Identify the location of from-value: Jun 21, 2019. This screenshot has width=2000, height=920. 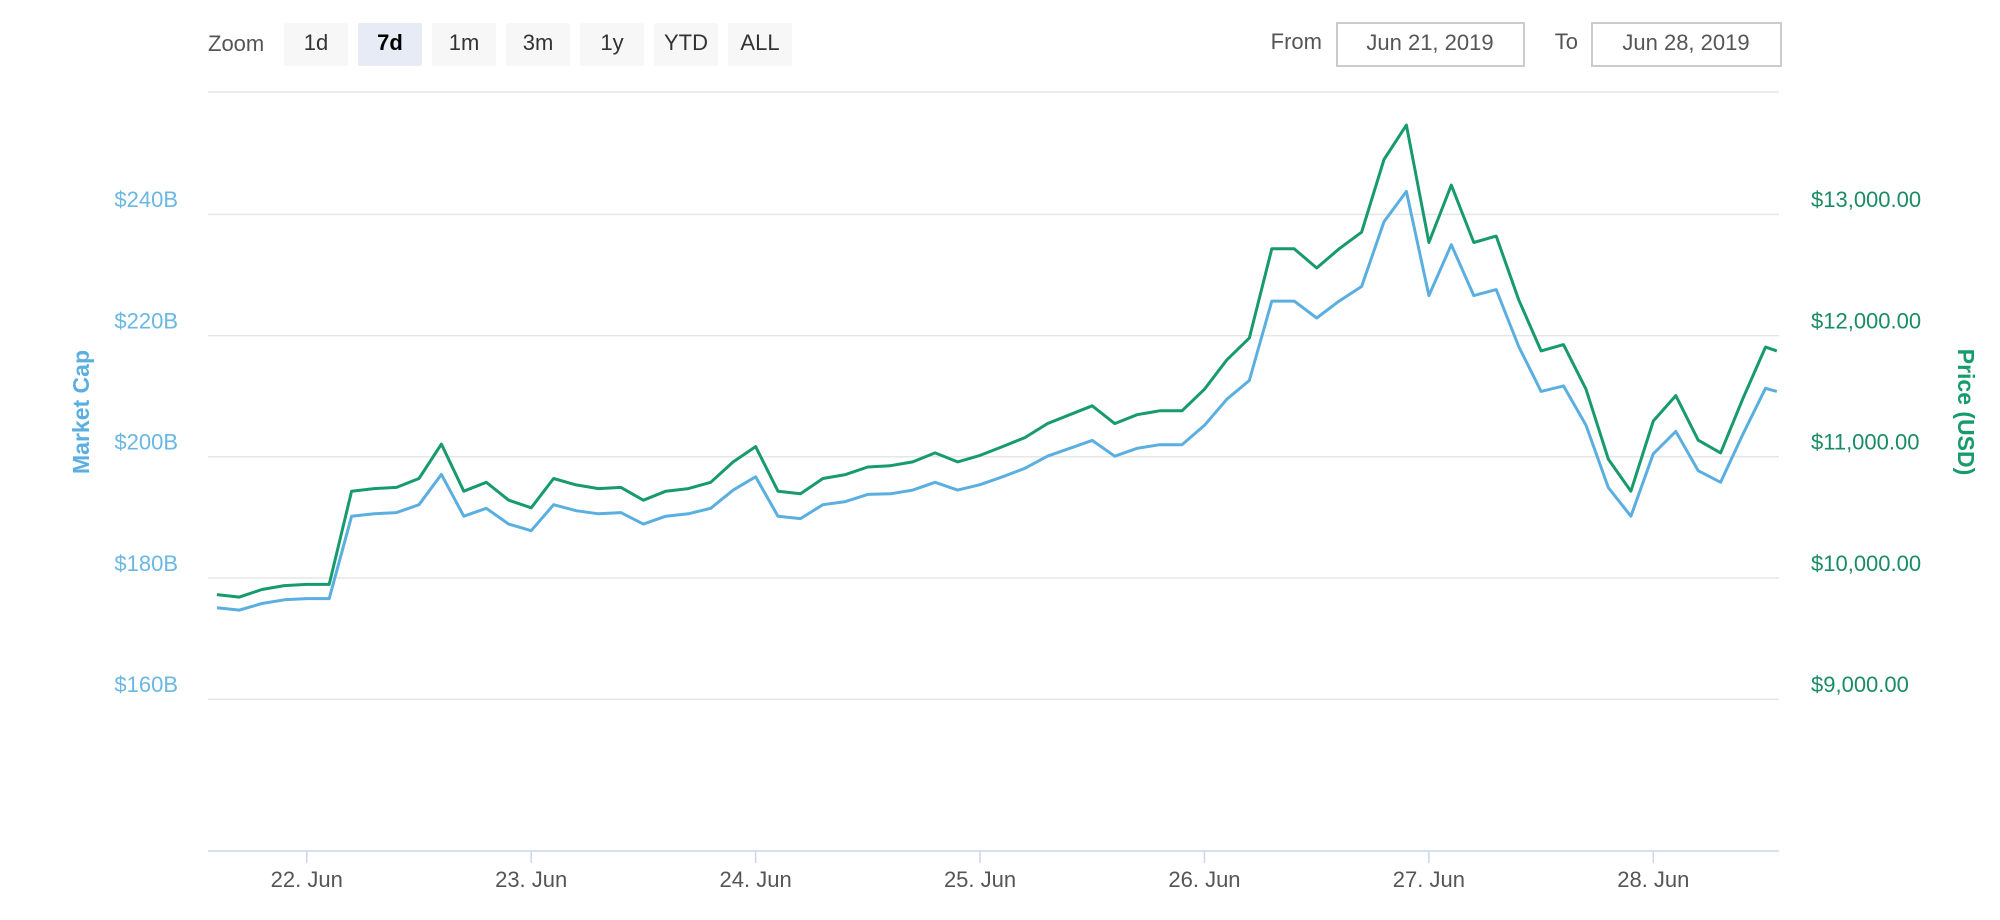
(1429, 42).